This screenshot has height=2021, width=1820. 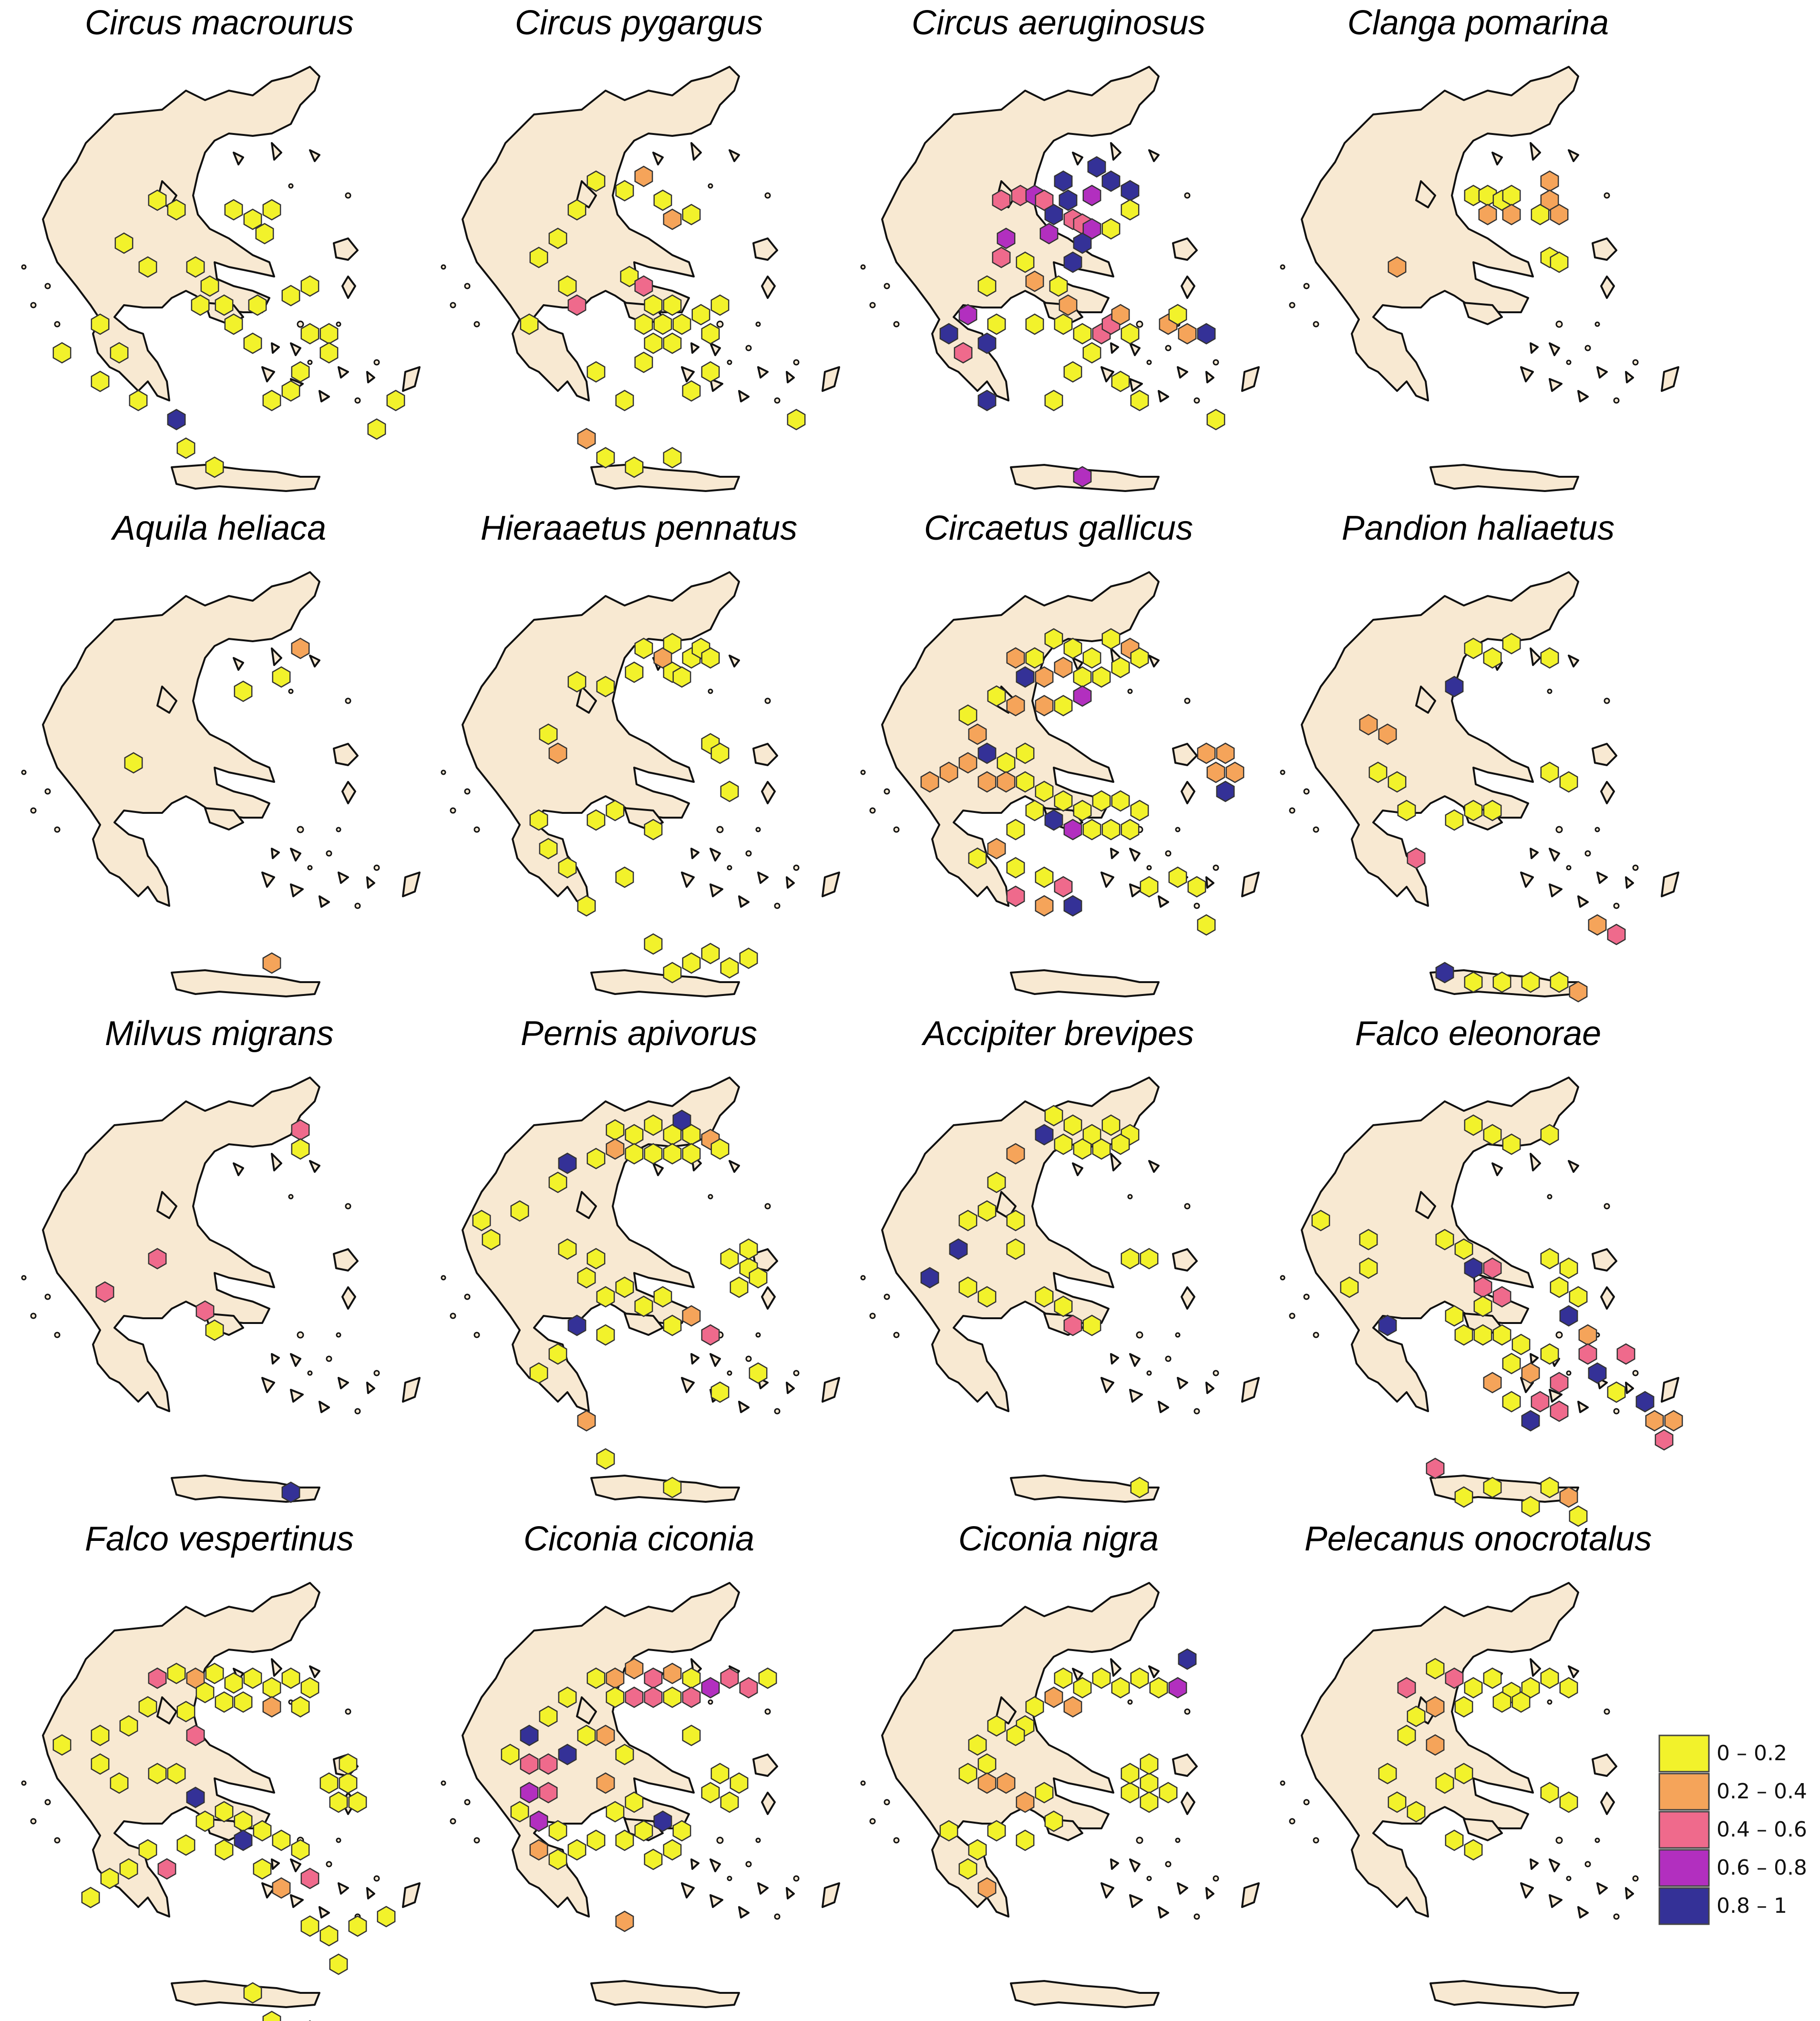 I want to click on panel-circaetus-gallicus: Circaetus gallicus, so click(x=1060, y=753).